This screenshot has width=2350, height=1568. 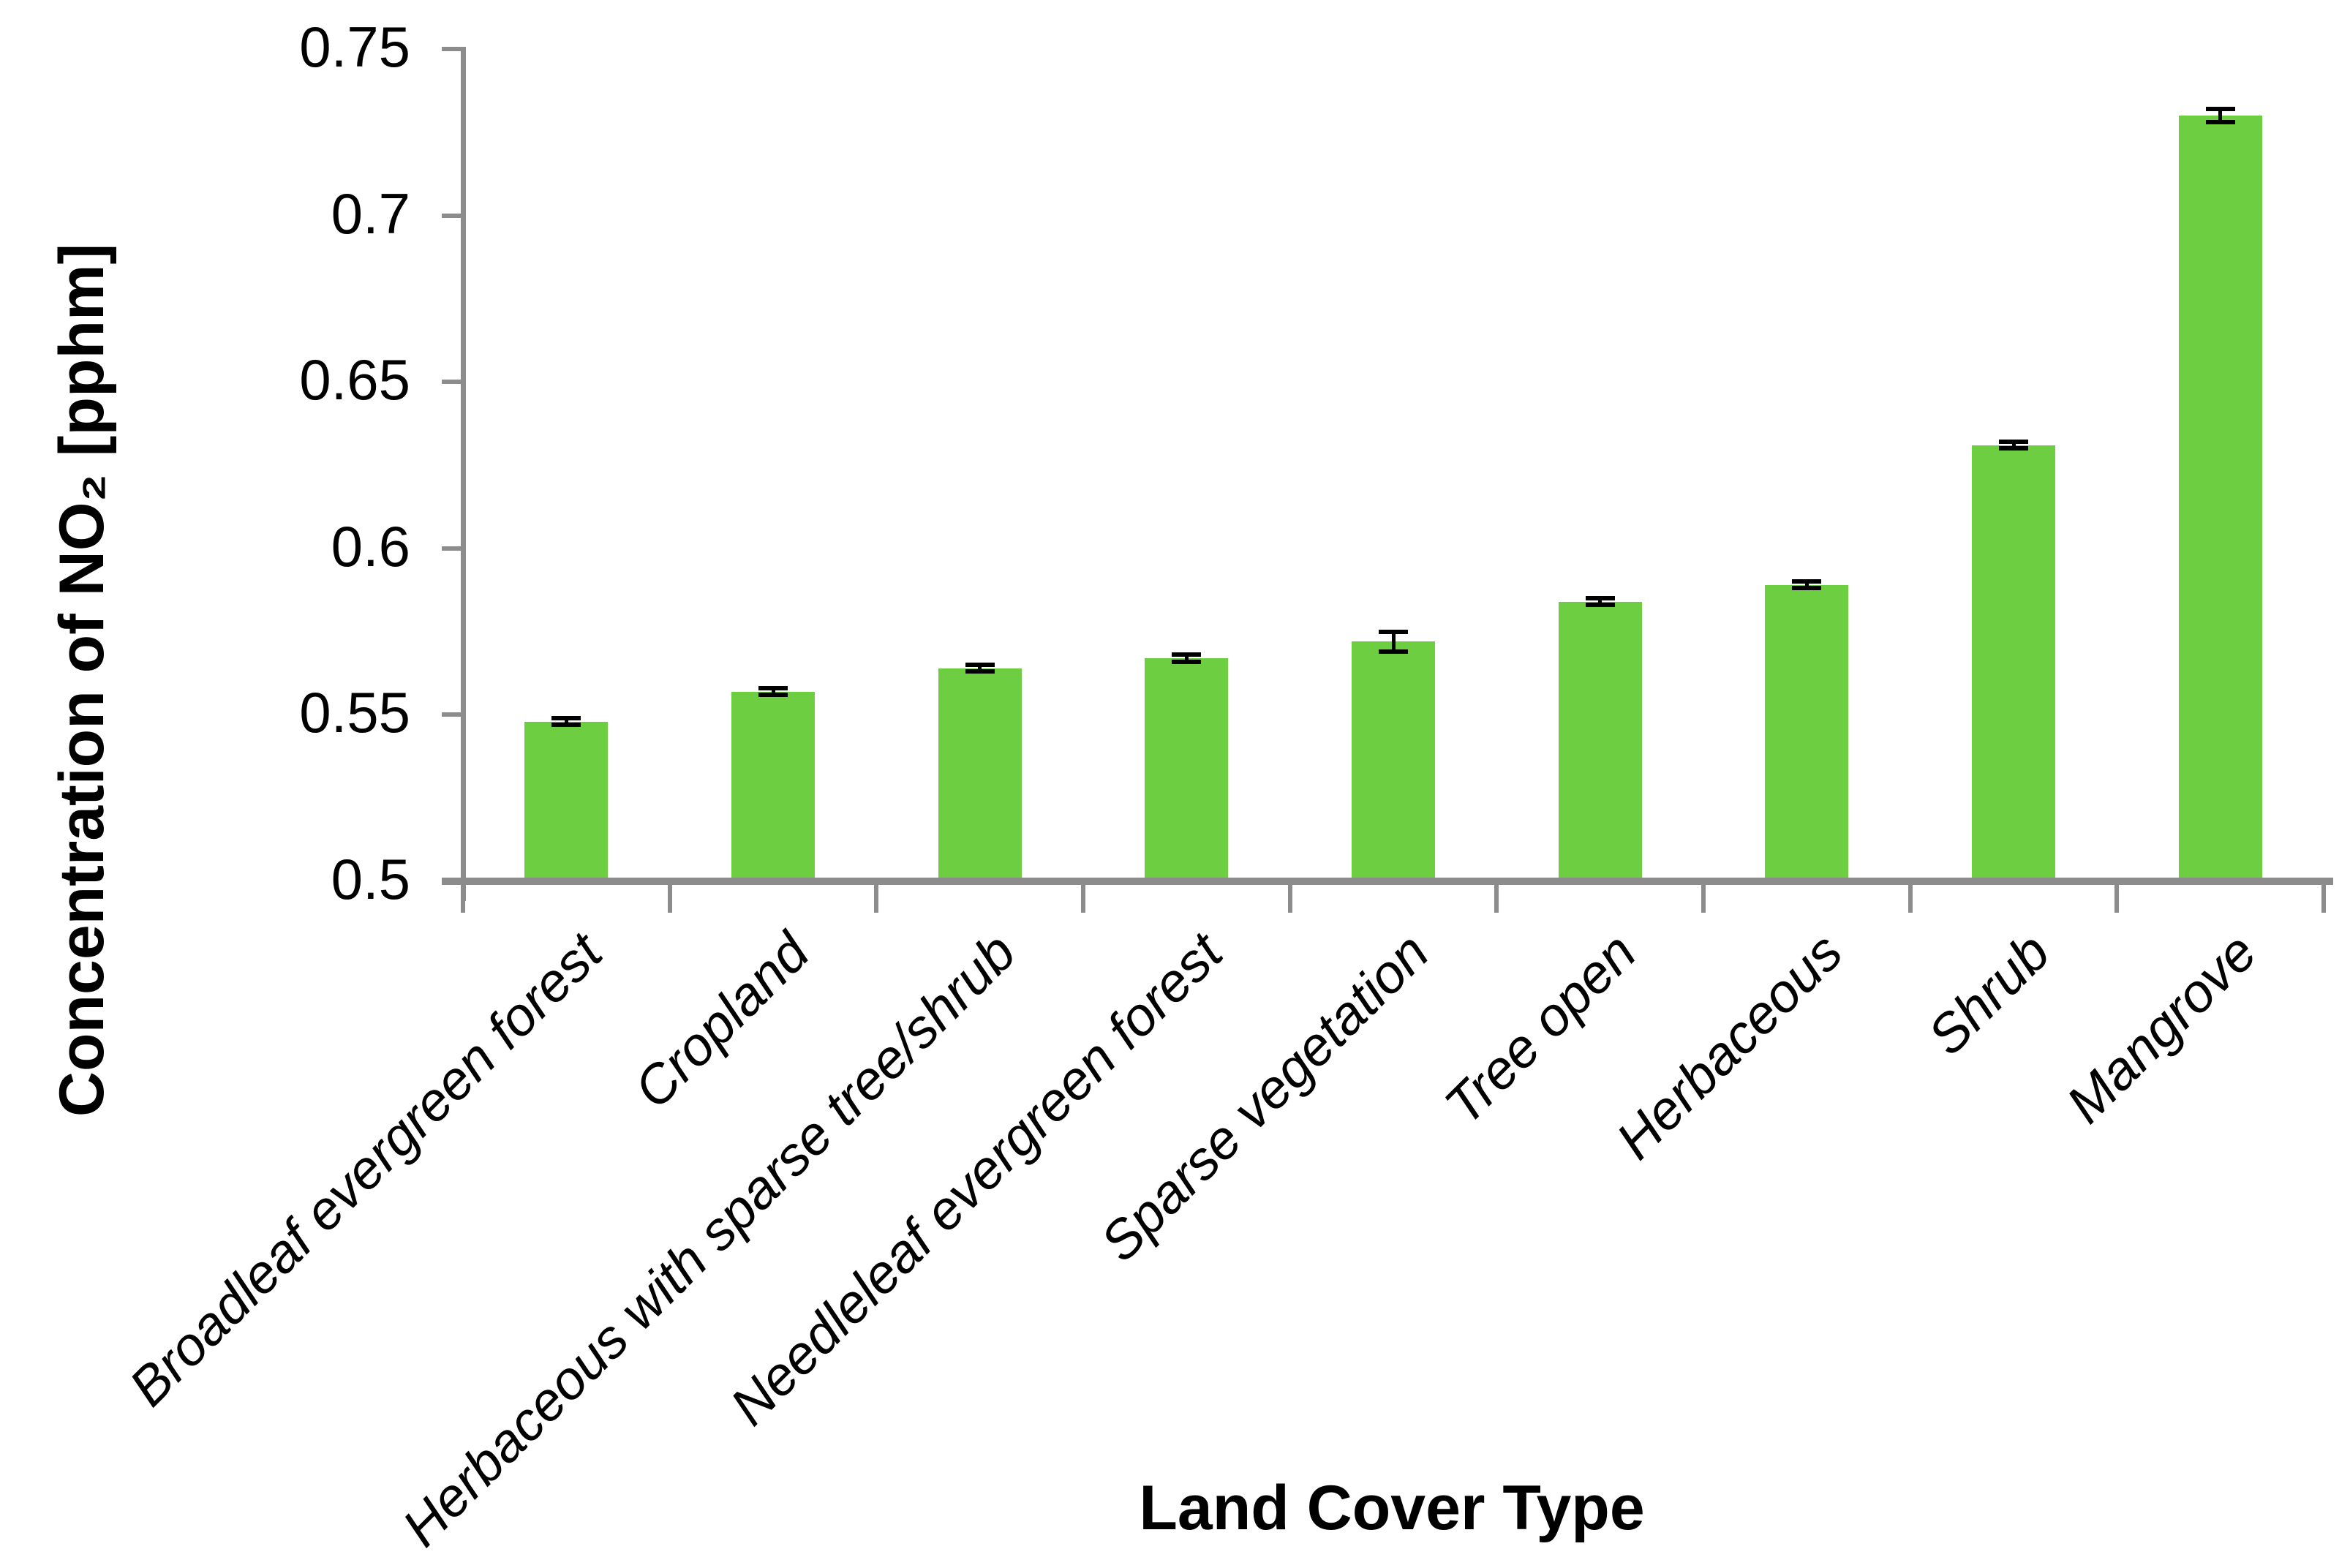 What do you see at coordinates (463, 474) in the screenshot?
I see `y-axis-line` at bounding box center [463, 474].